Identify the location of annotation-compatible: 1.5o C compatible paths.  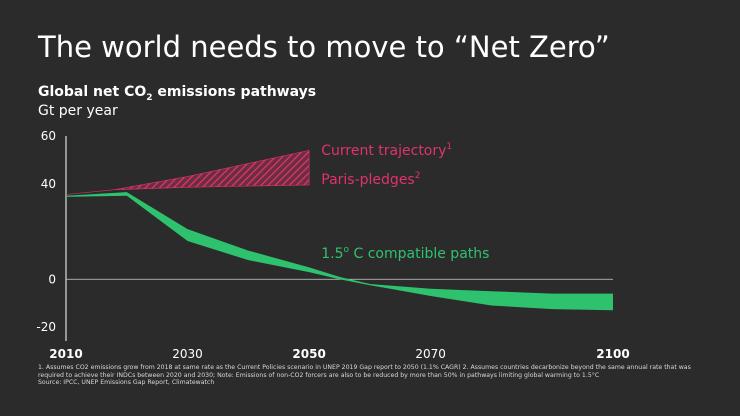
(405, 253).